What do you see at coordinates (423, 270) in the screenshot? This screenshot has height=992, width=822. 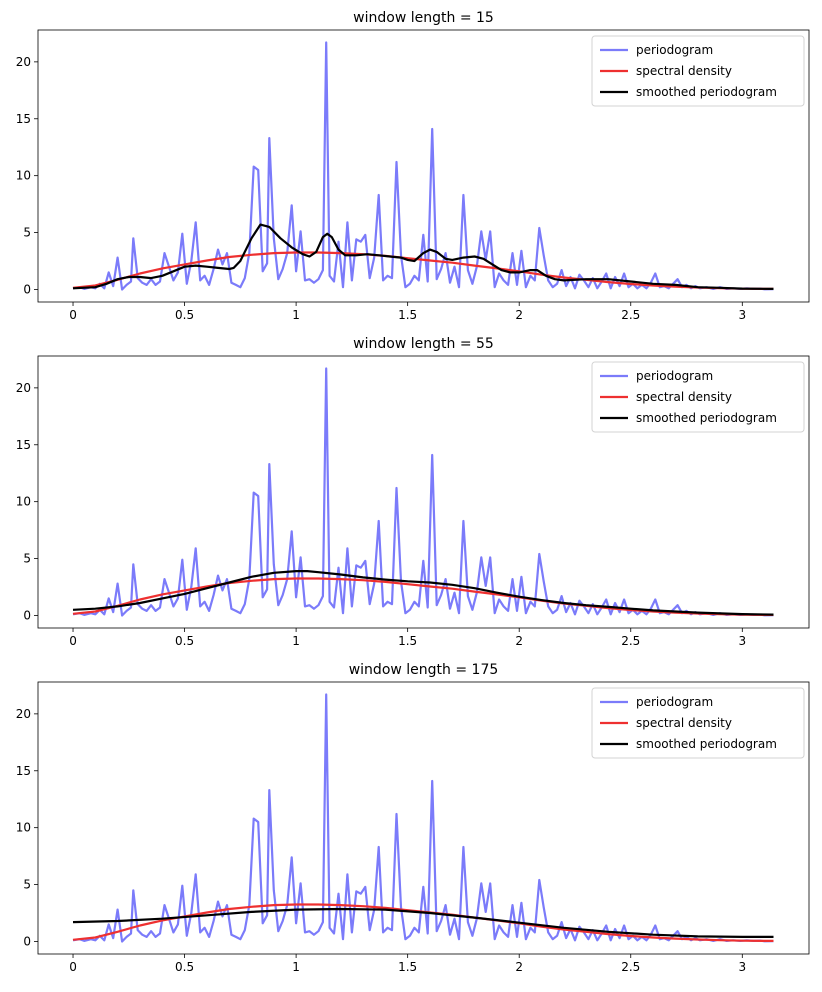 I see `spectral-density-line` at bounding box center [423, 270].